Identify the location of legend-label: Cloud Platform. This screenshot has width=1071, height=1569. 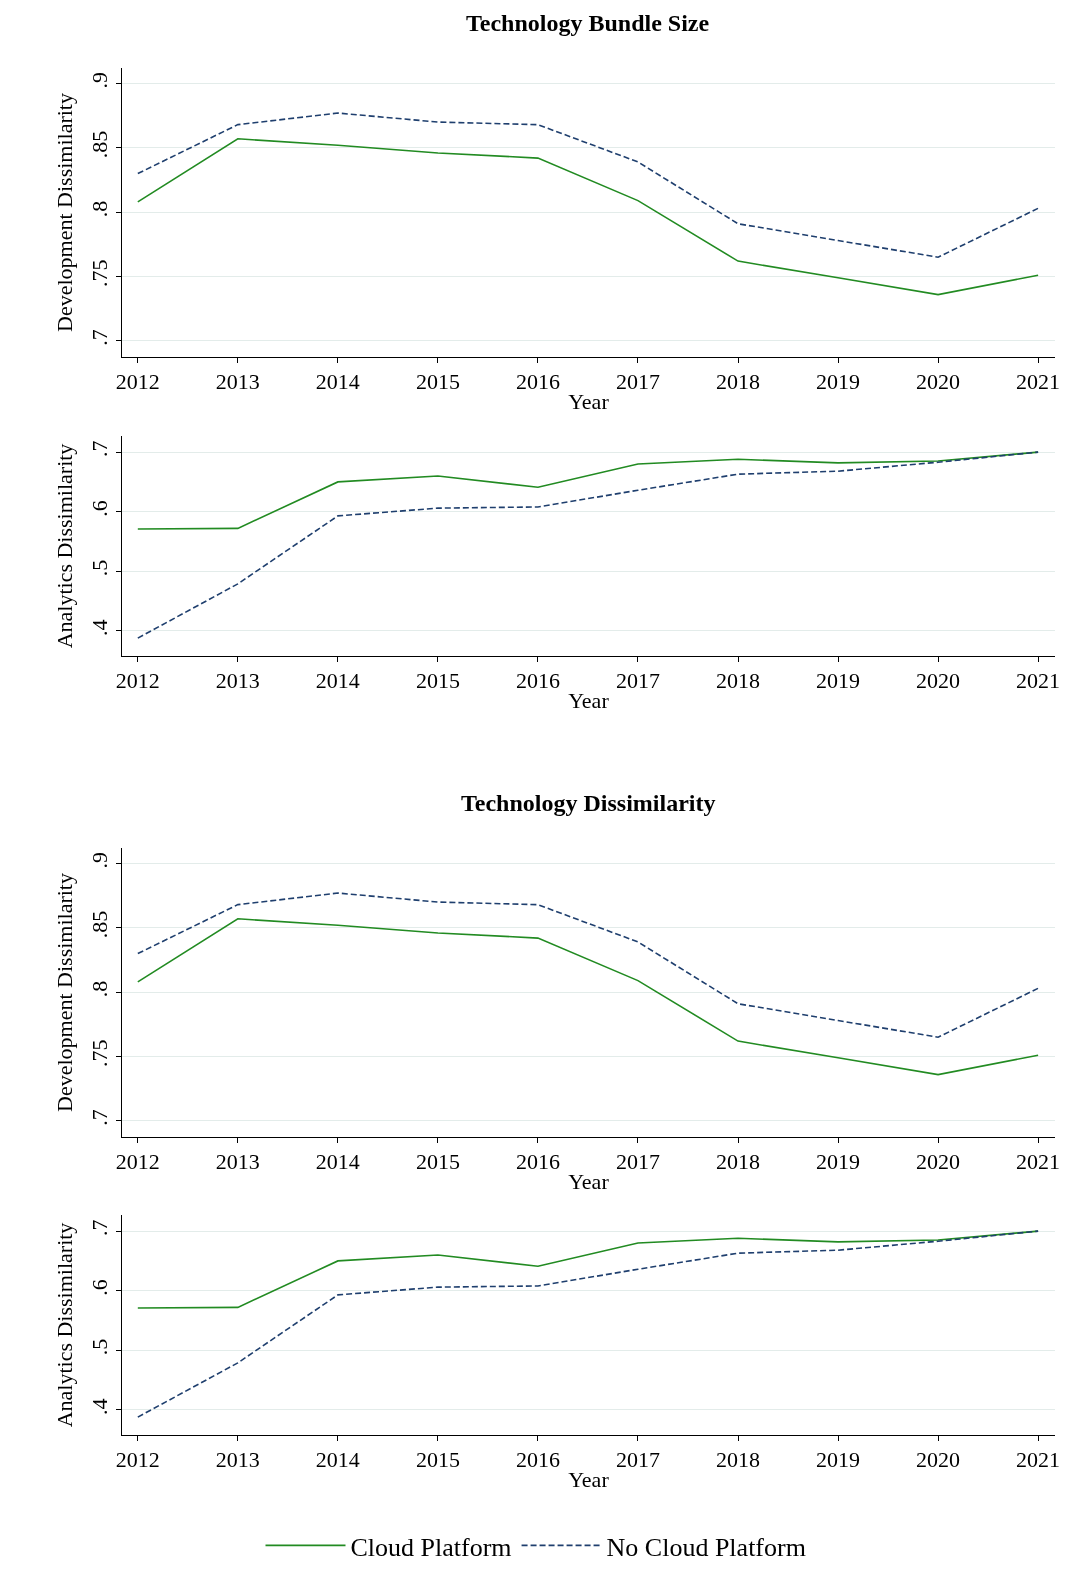
(431, 1547).